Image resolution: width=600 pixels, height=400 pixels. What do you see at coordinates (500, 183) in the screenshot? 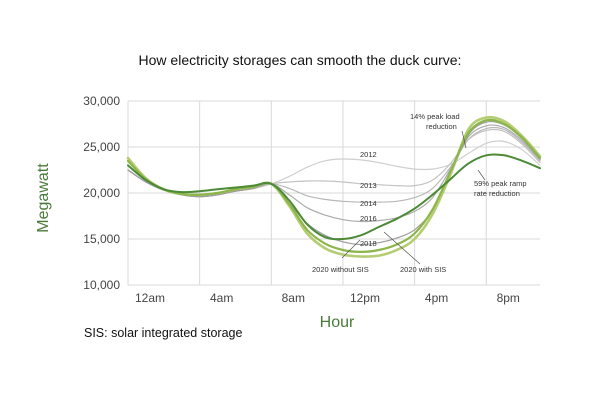
I see `ramp-note-line1: 59% peak ramp` at bounding box center [500, 183].